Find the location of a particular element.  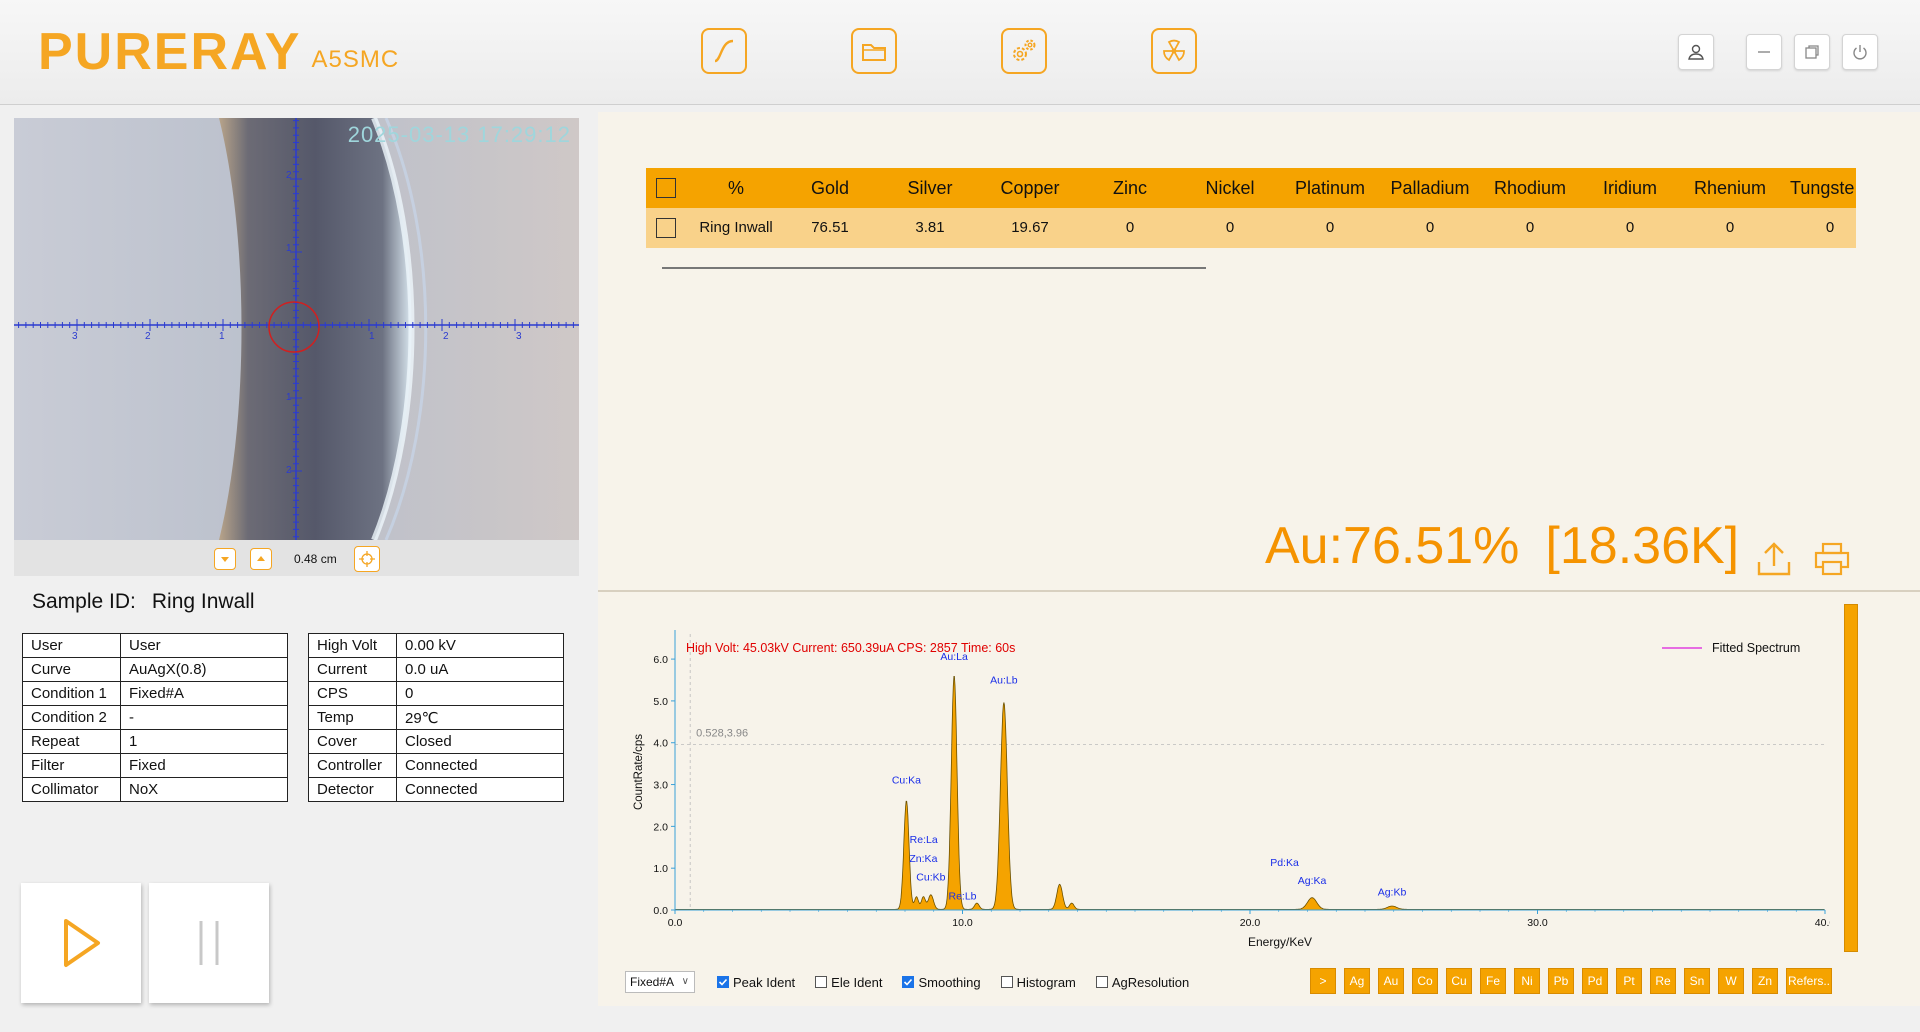

status-value: 29℃ is located at coordinates (480, 717).